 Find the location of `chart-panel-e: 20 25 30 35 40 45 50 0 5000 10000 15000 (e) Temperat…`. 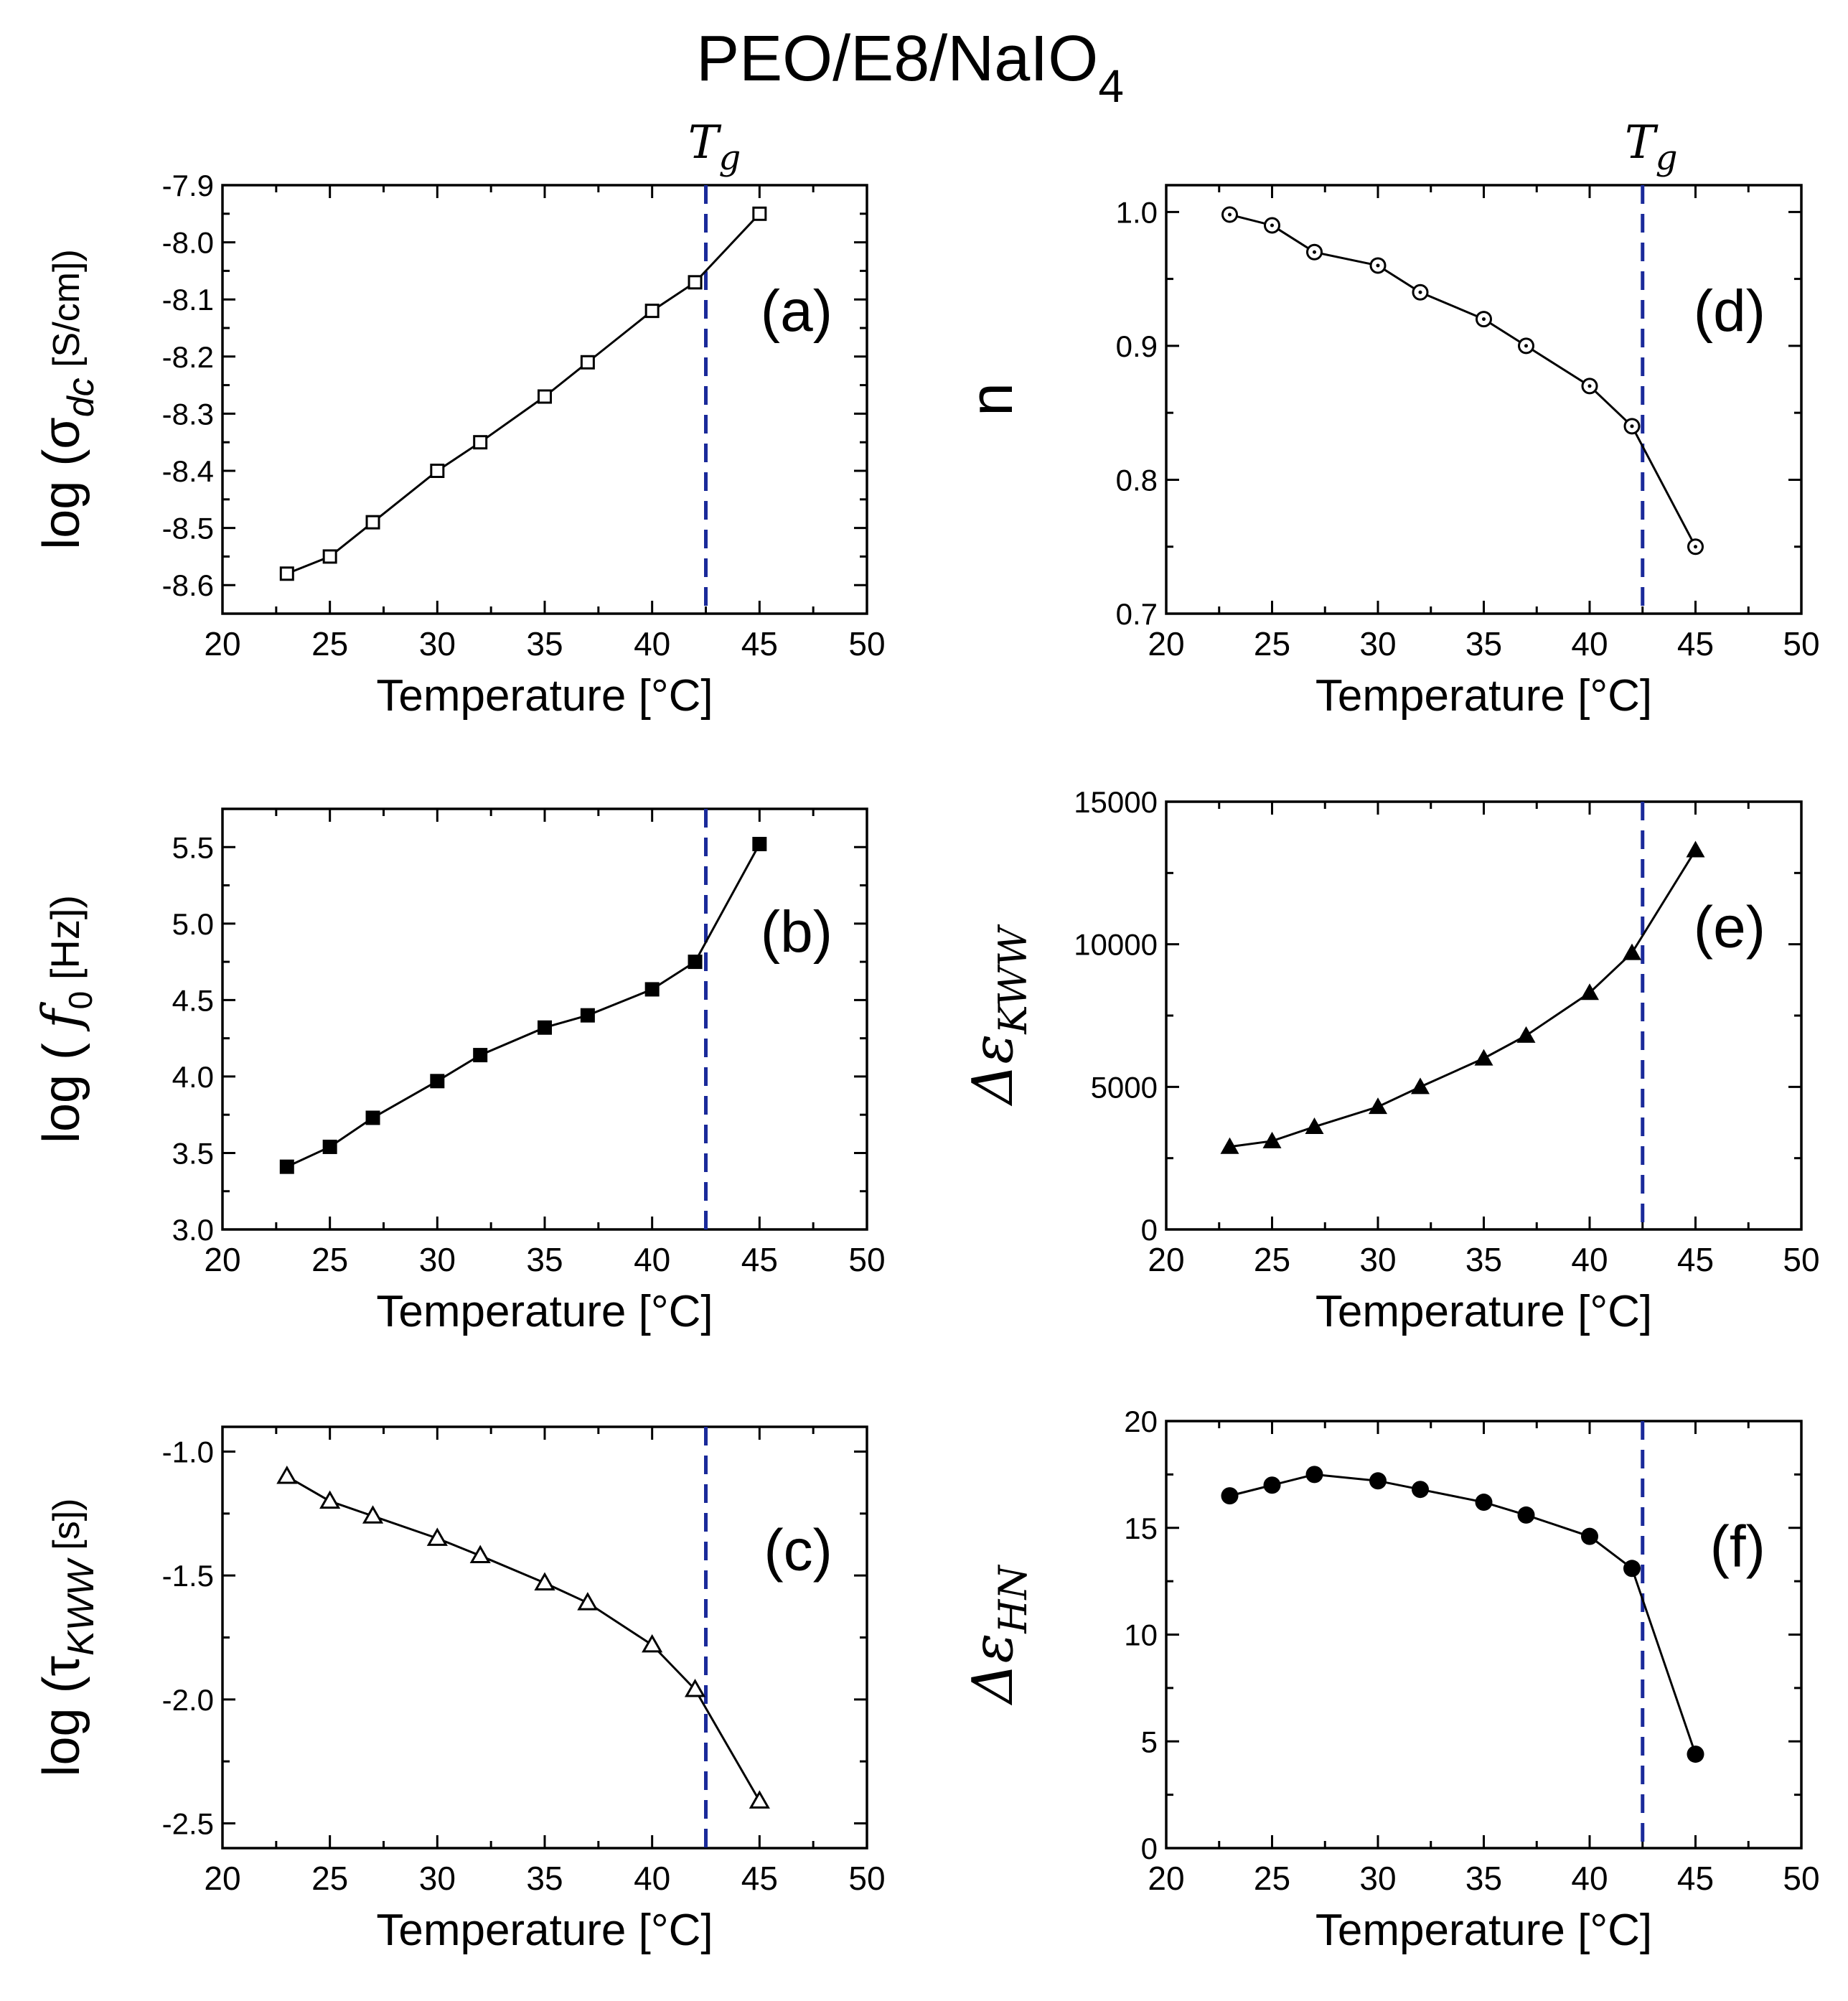

chart-panel-e: 20 25 30 35 40 45 50 0 5000 10000 15000 (e) Temperat… is located at coordinates (1390, 1060).